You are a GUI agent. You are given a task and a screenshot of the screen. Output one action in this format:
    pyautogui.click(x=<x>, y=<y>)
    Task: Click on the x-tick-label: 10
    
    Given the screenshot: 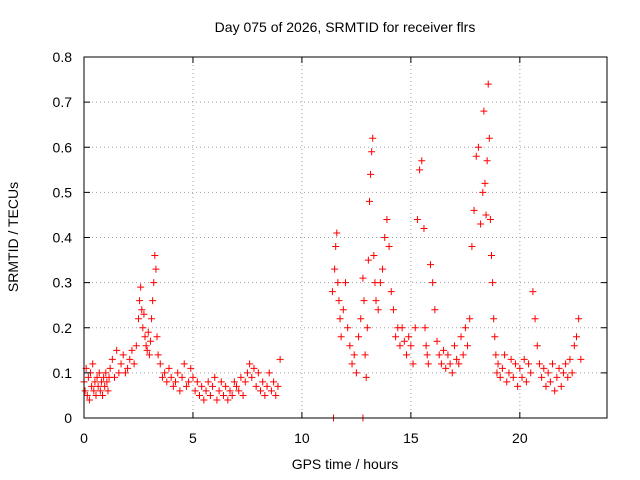 What is the action you would take?
    pyautogui.click(x=302, y=438)
    